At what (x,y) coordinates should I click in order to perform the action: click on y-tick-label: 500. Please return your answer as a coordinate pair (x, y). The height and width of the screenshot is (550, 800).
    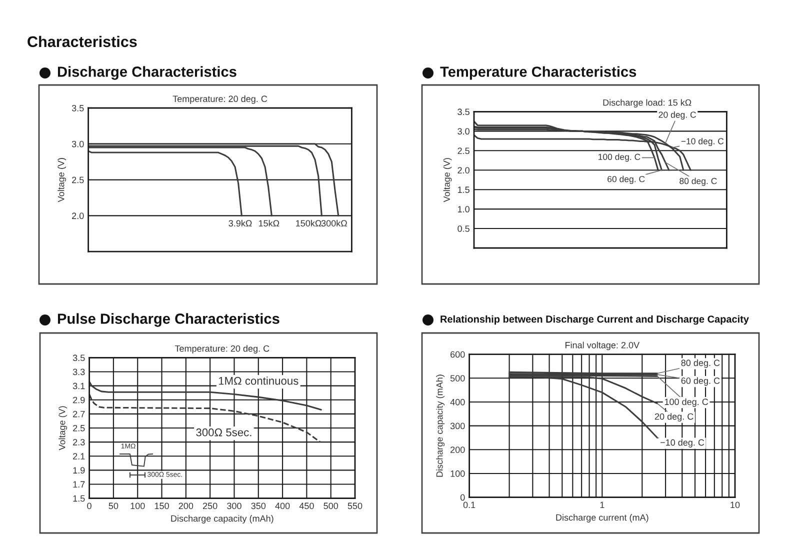
    Looking at the image, I should click on (457, 378).